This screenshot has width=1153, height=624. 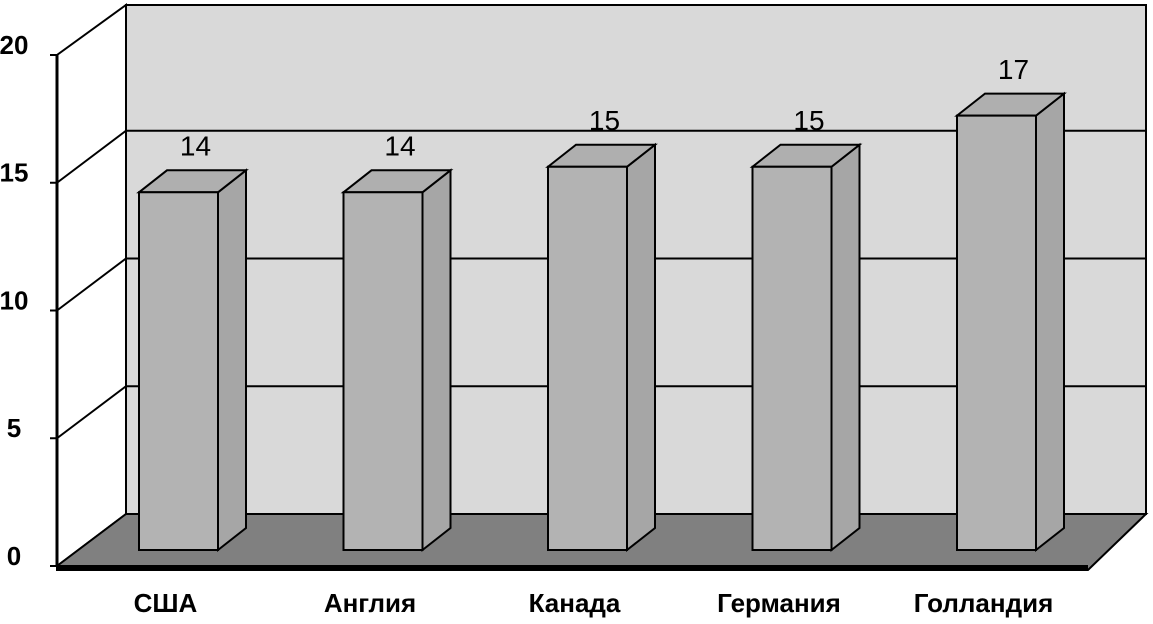 I want to click on x-tick-label: США, so click(x=166, y=603).